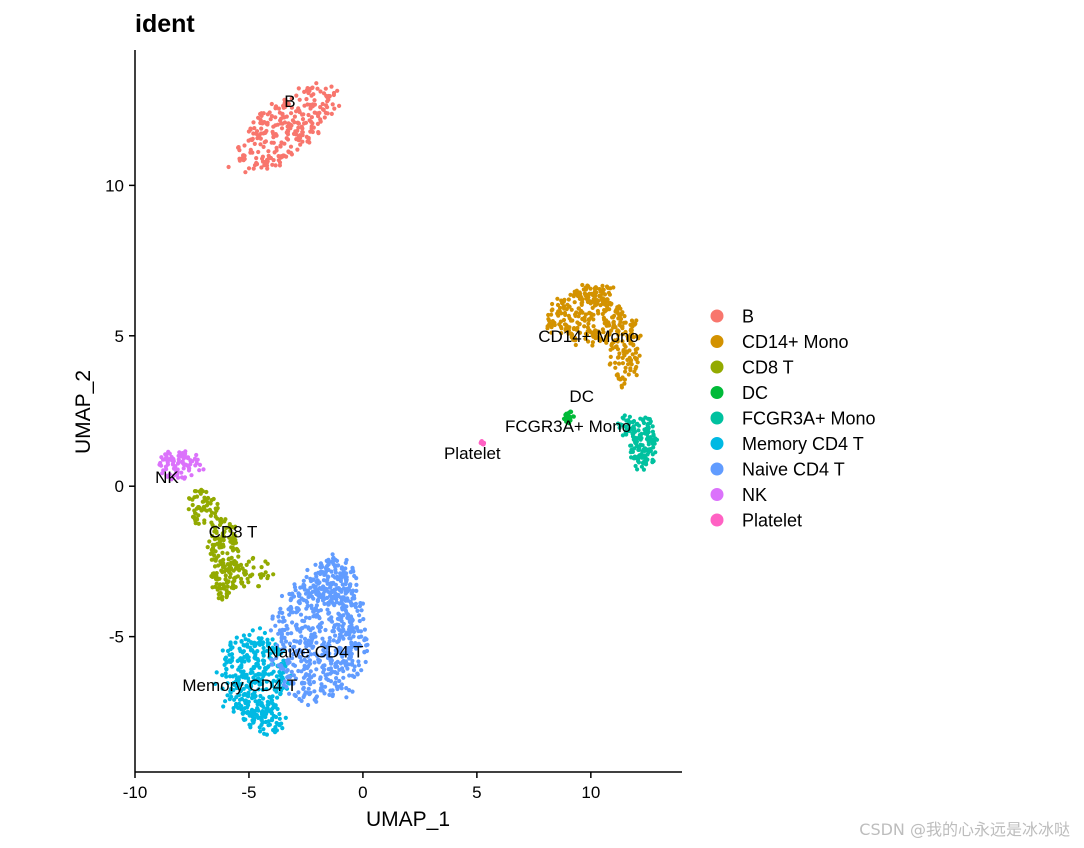  Describe the element at coordinates (233, 531) in the screenshot. I see `cluster-label: CD8 T` at that location.